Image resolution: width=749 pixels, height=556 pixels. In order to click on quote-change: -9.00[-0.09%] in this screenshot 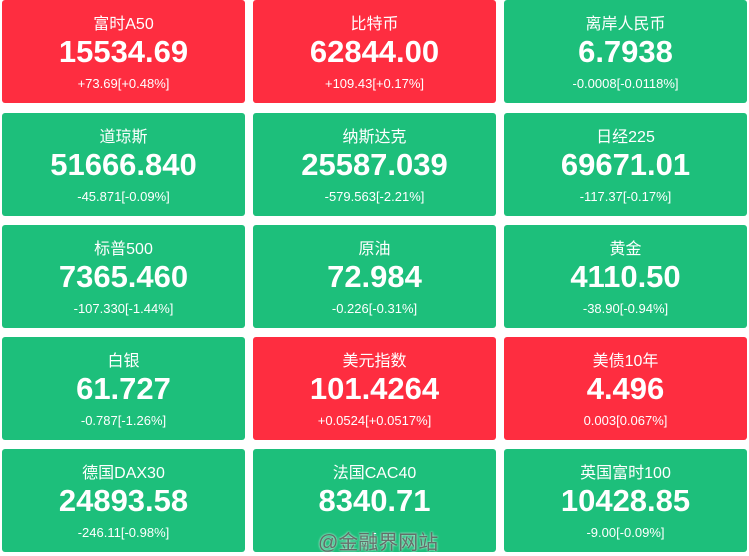, I will do `click(625, 532)`.